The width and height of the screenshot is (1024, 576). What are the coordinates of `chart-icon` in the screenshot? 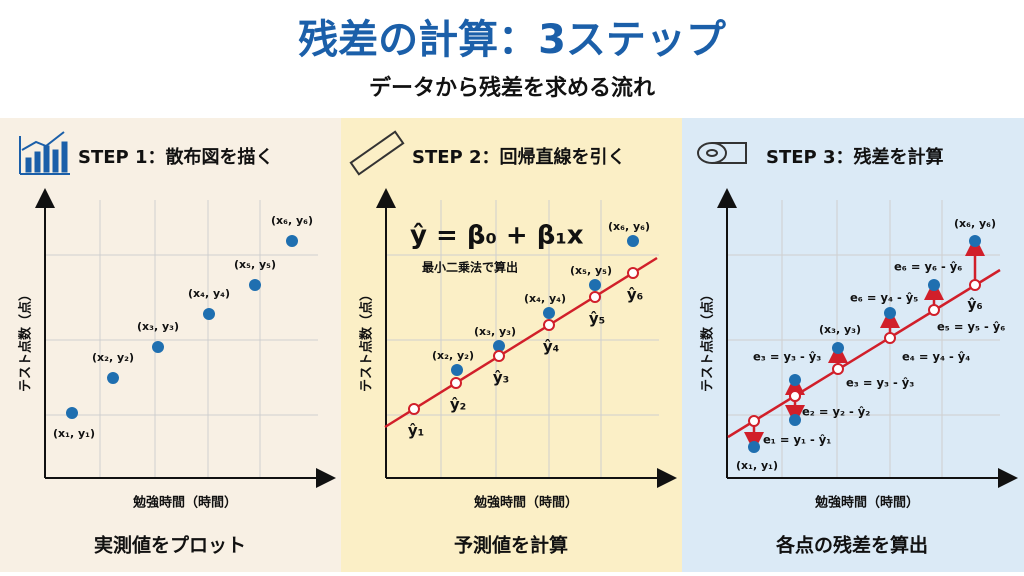 It's located at (44, 153).